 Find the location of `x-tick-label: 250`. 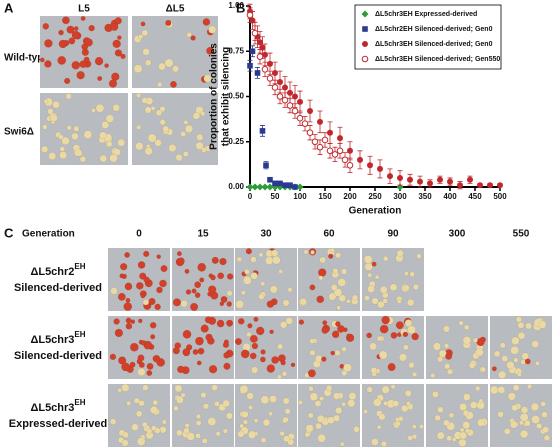

x-tick-label: 250 is located at coordinates (375, 196).